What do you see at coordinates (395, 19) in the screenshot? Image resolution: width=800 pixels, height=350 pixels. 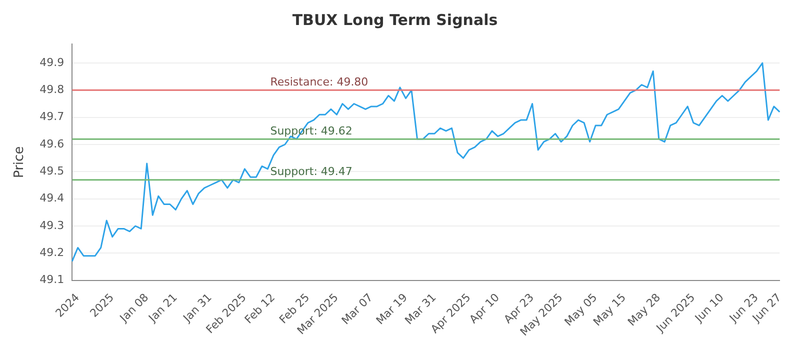 I see `chart-title: TBUX Long Term Signals` at bounding box center [395, 19].